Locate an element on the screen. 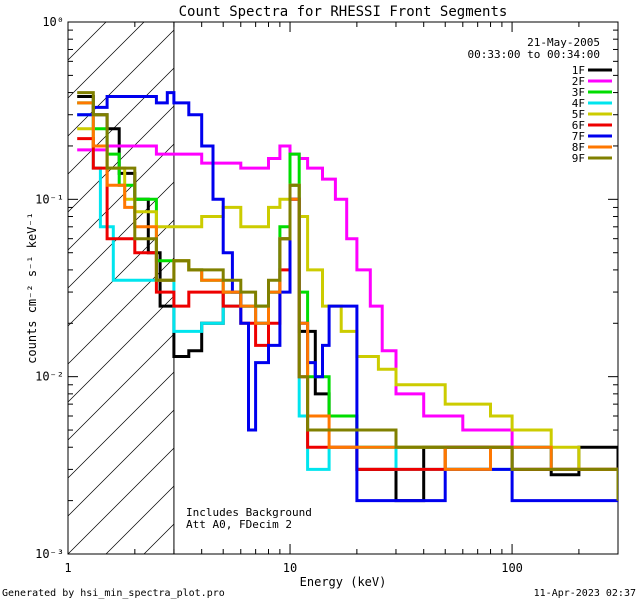 This screenshot has width=640, height=600. chart-title: Count Spectra for RHESSI Front Segments is located at coordinates (343, 12).